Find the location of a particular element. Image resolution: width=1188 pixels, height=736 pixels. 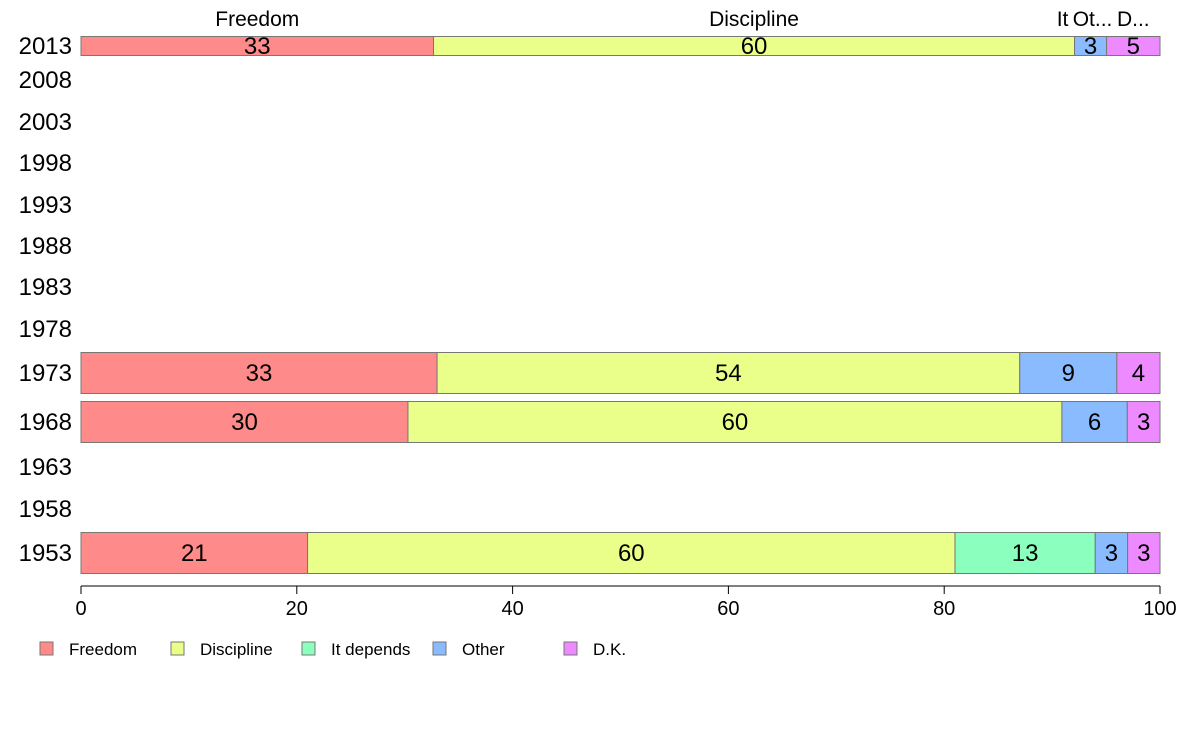

legend-label-d-k-: D.K. is located at coordinates (609, 649).